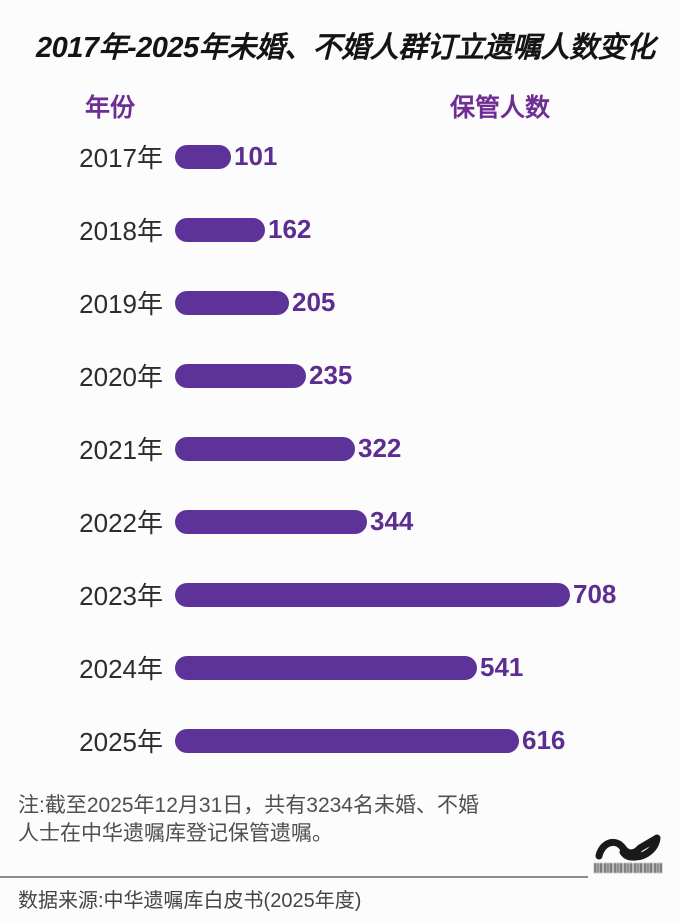  What do you see at coordinates (340, 229) in the screenshot?
I see `table-row: 2018年 162` at bounding box center [340, 229].